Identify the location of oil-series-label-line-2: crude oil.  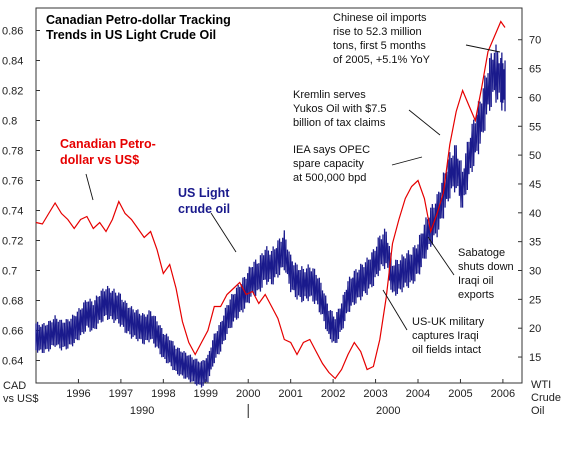
(204, 209).